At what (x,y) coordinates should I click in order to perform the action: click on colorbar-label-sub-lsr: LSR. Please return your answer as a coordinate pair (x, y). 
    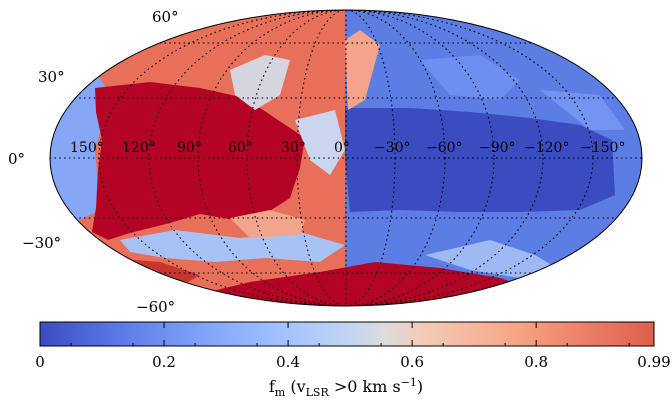
    Looking at the image, I should click on (318, 392).